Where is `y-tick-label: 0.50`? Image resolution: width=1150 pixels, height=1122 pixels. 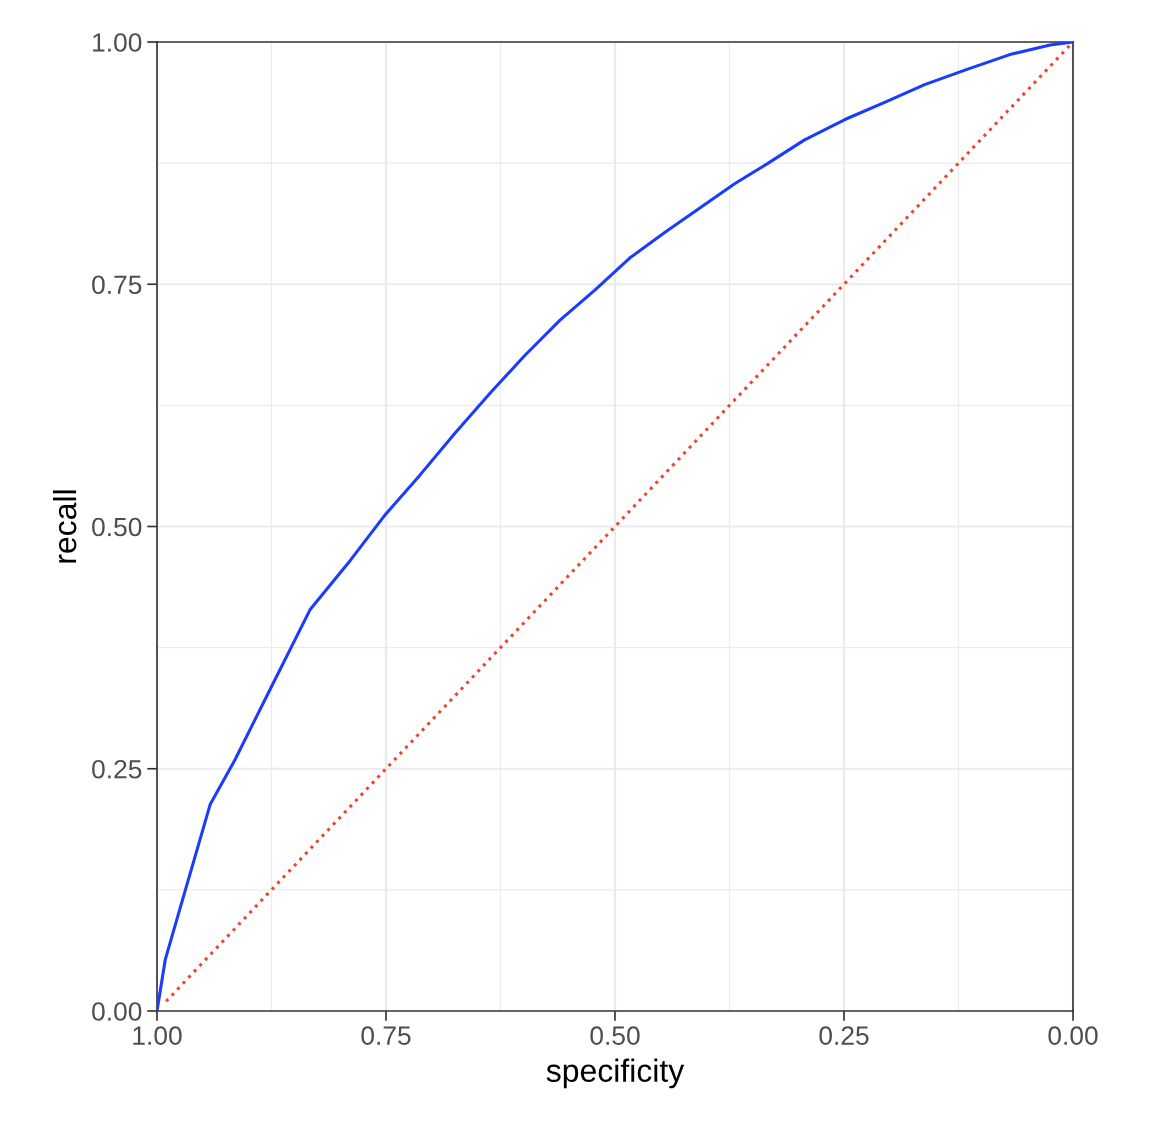
y-tick-label: 0.50 is located at coordinates (117, 527).